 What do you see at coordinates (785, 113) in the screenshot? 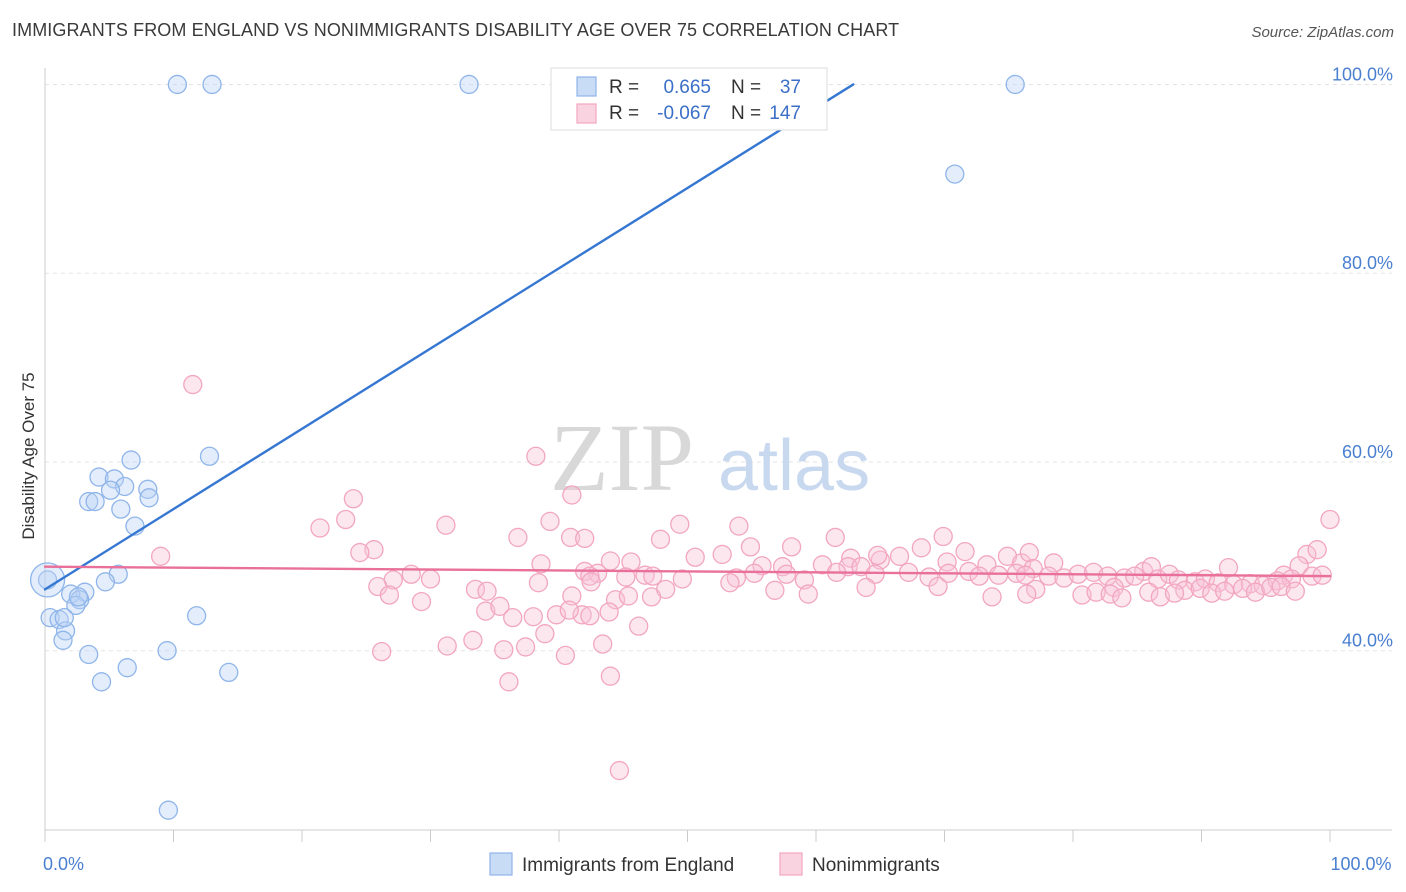
I see `stat-n-value-nonimmigrants: 147` at bounding box center [785, 113].